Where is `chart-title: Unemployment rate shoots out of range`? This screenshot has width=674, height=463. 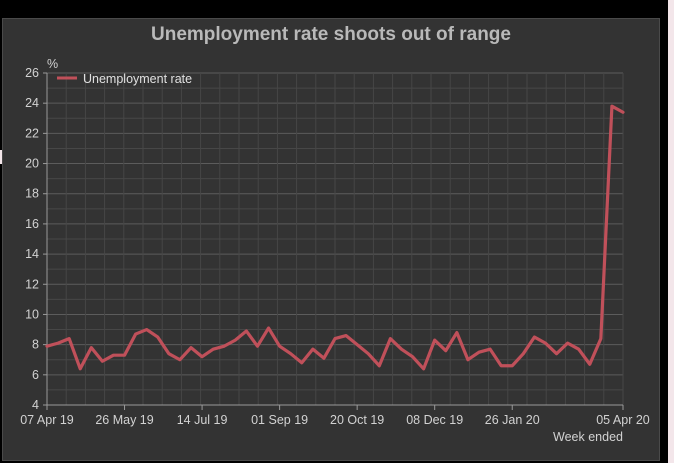
chart-title: Unemployment rate shoots out of range is located at coordinates (331, 34).